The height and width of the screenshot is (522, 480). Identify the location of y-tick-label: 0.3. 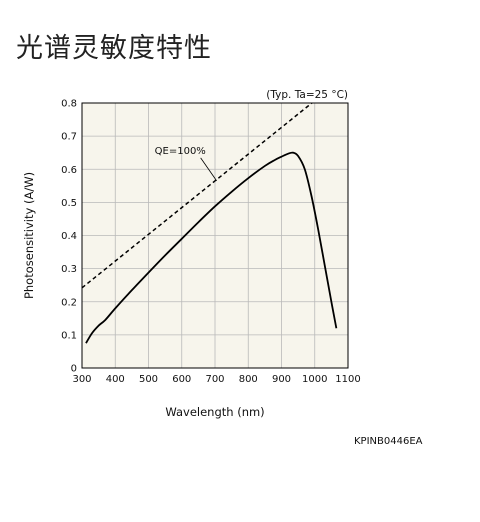
(69, 269).